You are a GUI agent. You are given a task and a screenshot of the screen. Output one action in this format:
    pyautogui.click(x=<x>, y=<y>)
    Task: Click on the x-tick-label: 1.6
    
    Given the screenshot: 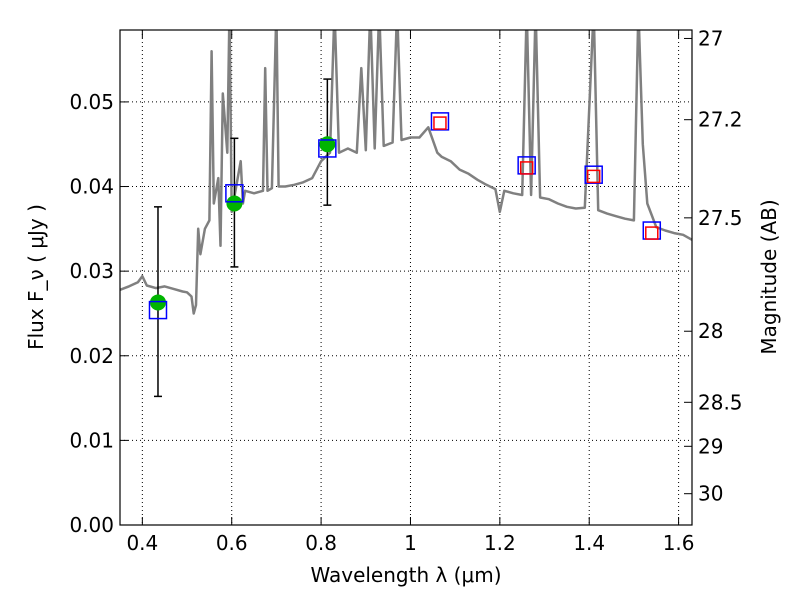 What is the action you would take?
    pyautogui.click(x=679, y=543)
    